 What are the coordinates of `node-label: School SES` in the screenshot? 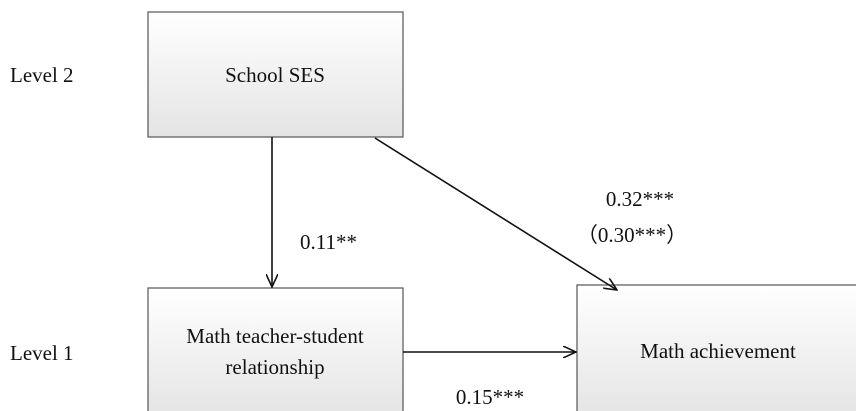 It's located at (275, 75).